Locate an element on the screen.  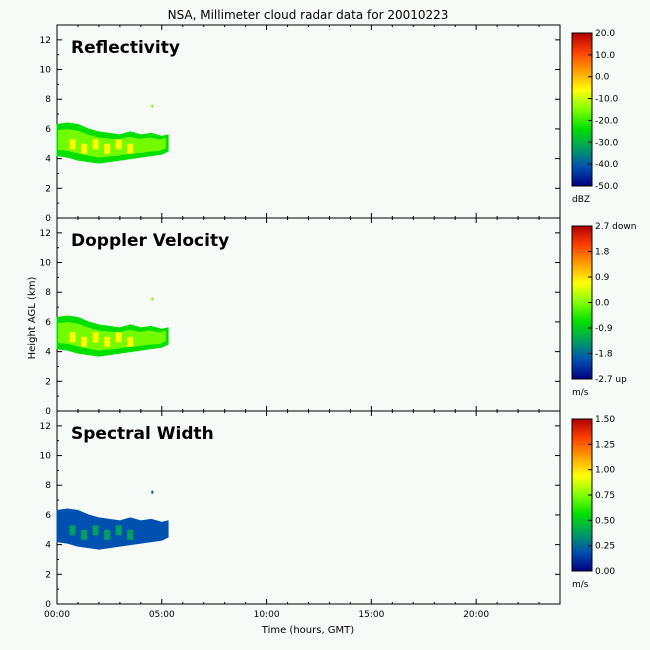
colorbar-2: 2.7 down 1.8 0.9 0.0 -0.9 -1.8 -2.7 up m/s is located at coordinates (603, 310).